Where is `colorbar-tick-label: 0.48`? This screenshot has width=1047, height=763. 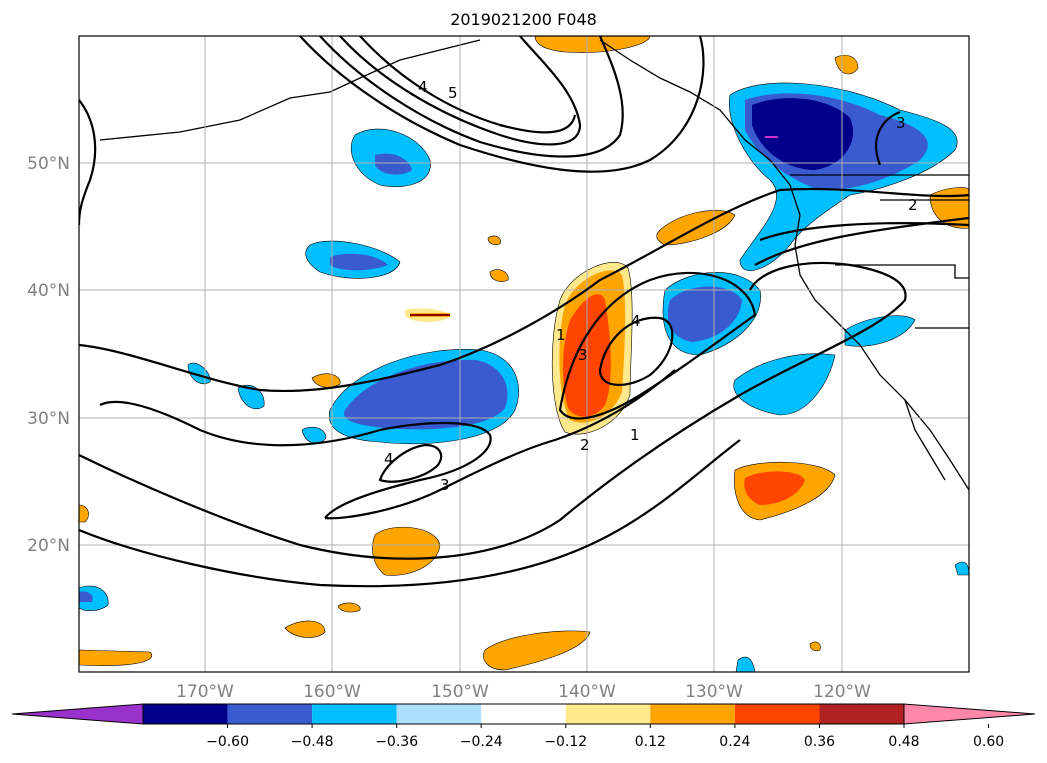
colorbar-tick-label: 0.48 is located at coordinates (903, 742).